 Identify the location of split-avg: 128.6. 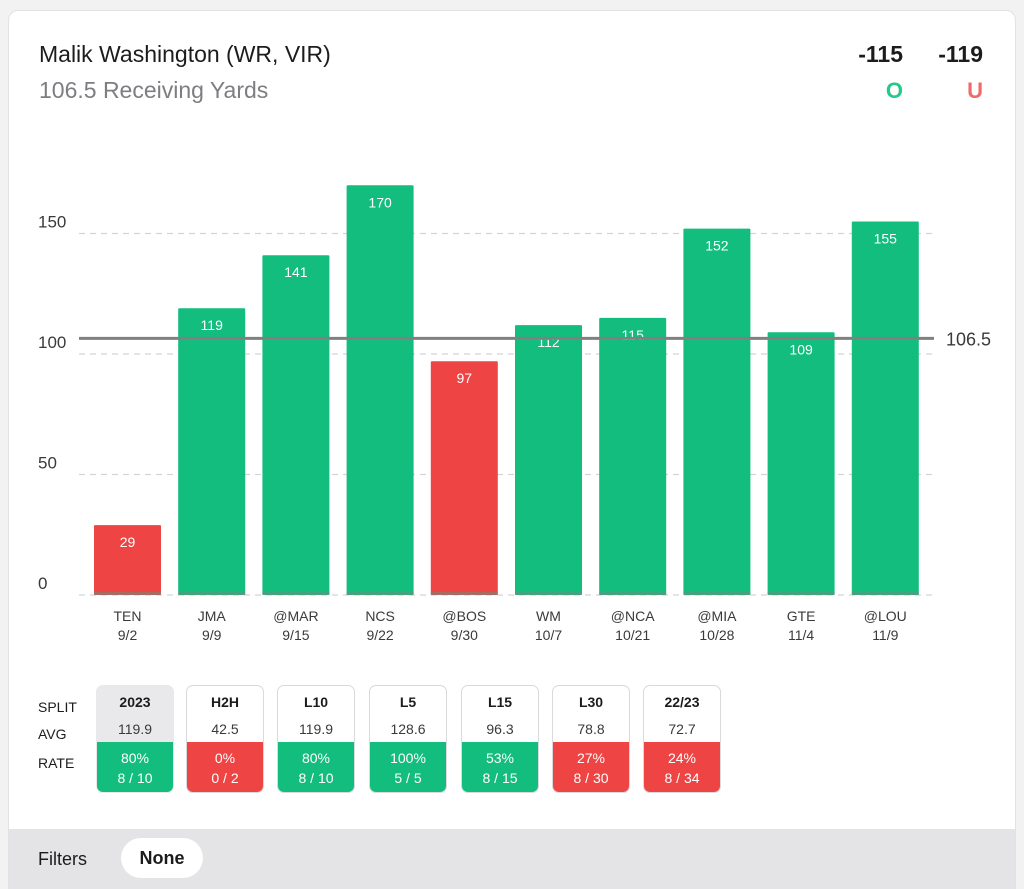
(408, 729).